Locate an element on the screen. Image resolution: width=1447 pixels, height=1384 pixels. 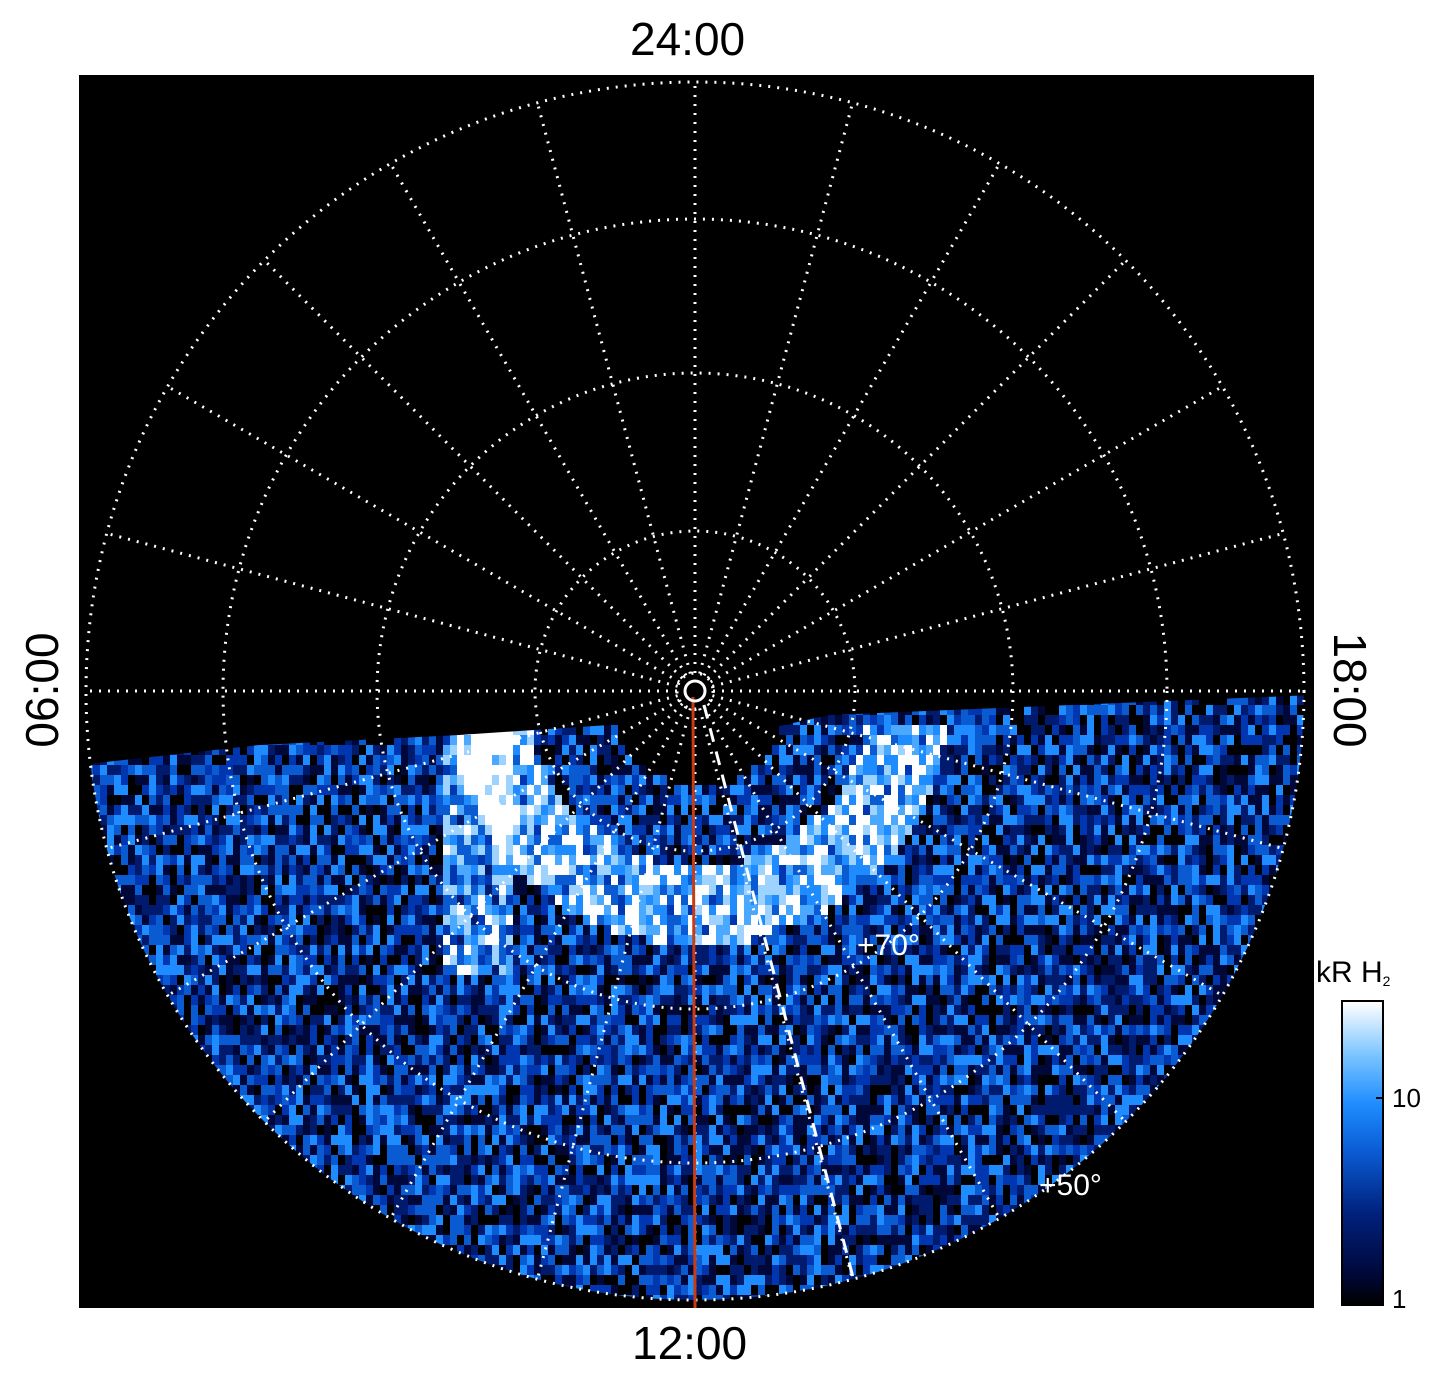
colorbar is located at coordinates (1362, 1153).